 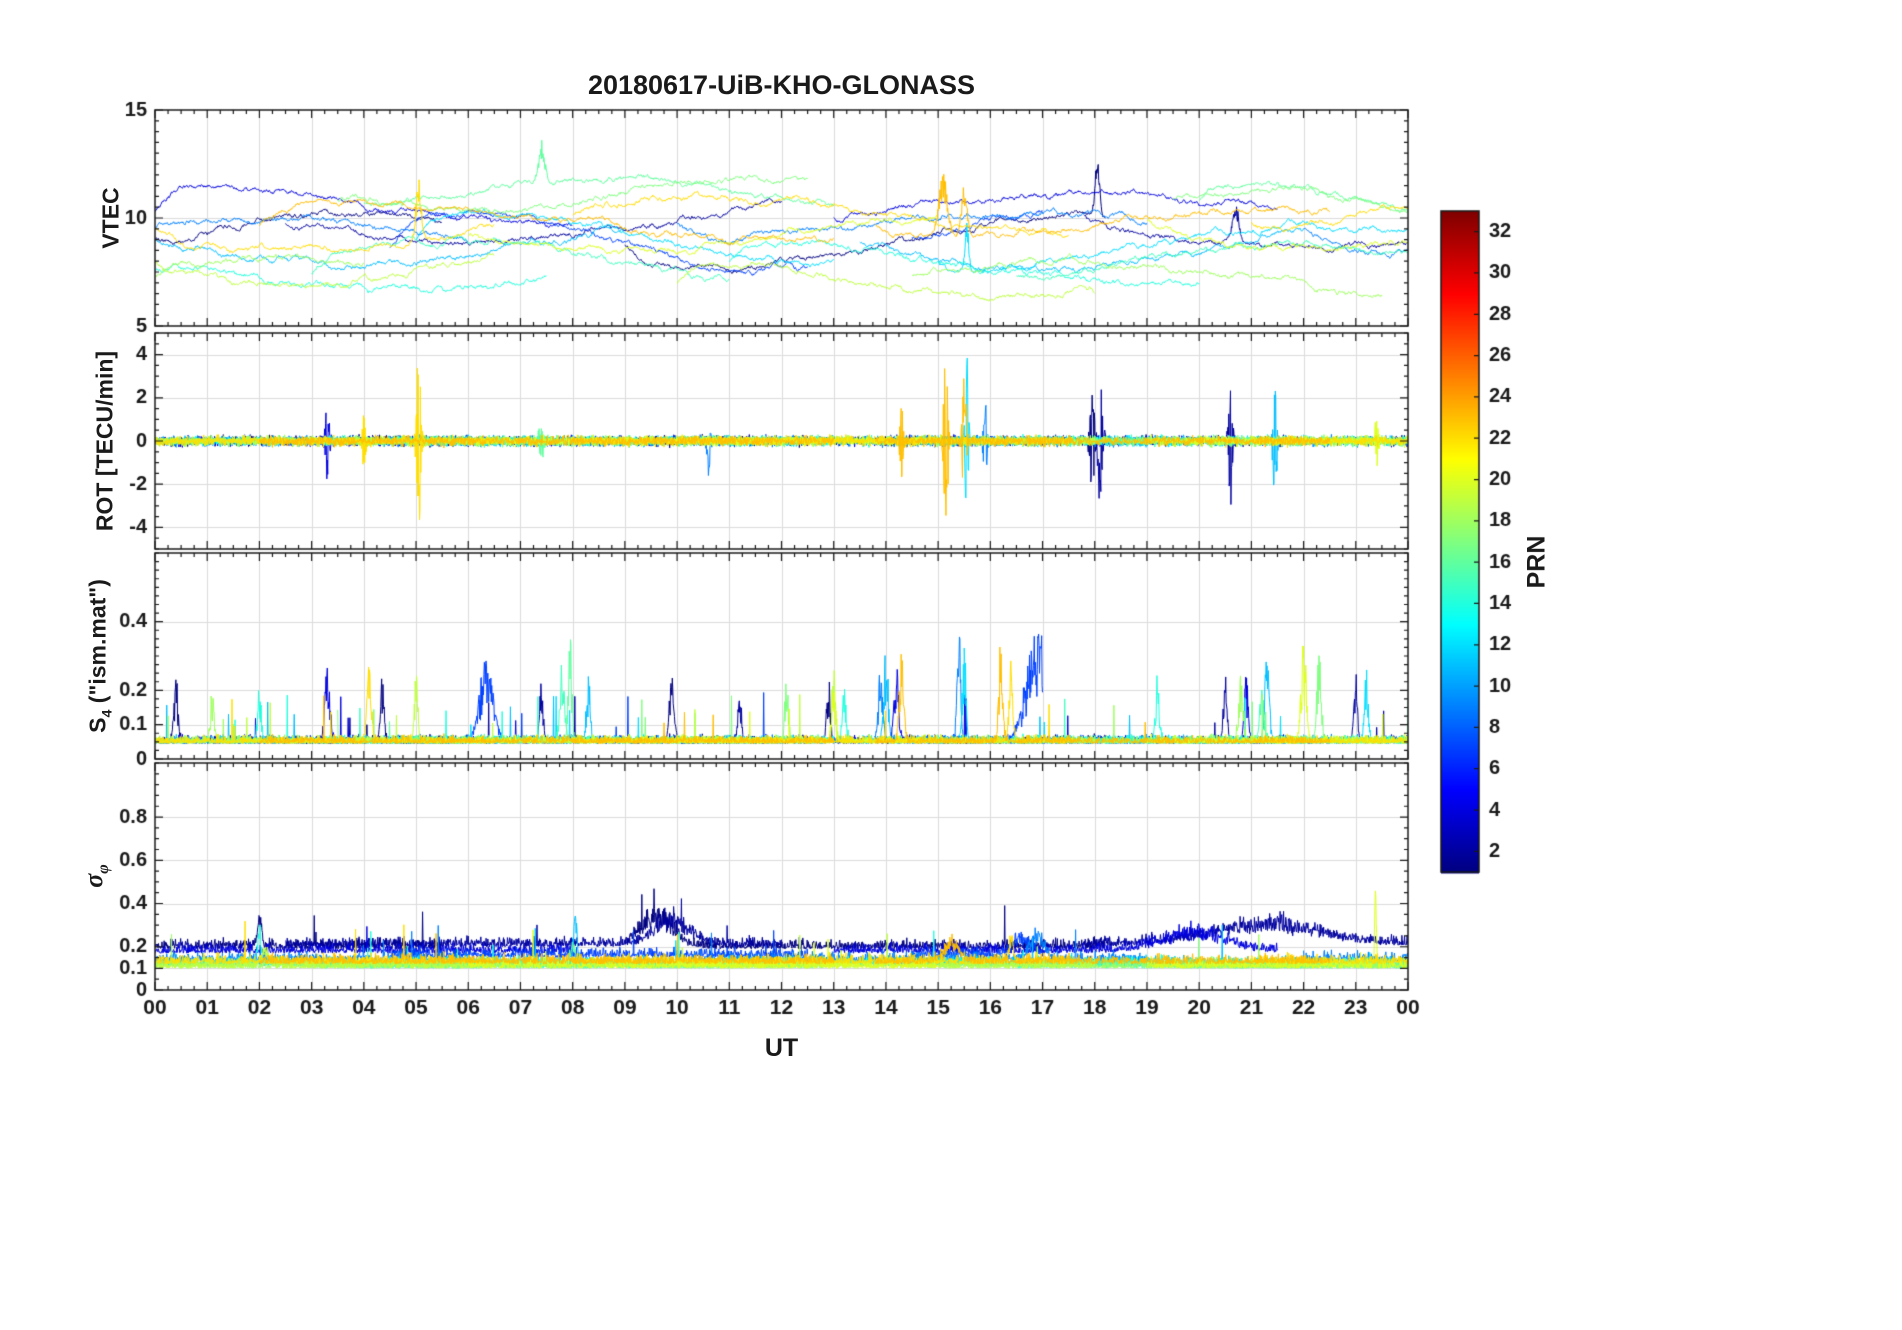 What do you see at coordinates (1536, 562) in the screenshot?
I see `colorbar-label: PRN` at bounding box center [1536, 562].